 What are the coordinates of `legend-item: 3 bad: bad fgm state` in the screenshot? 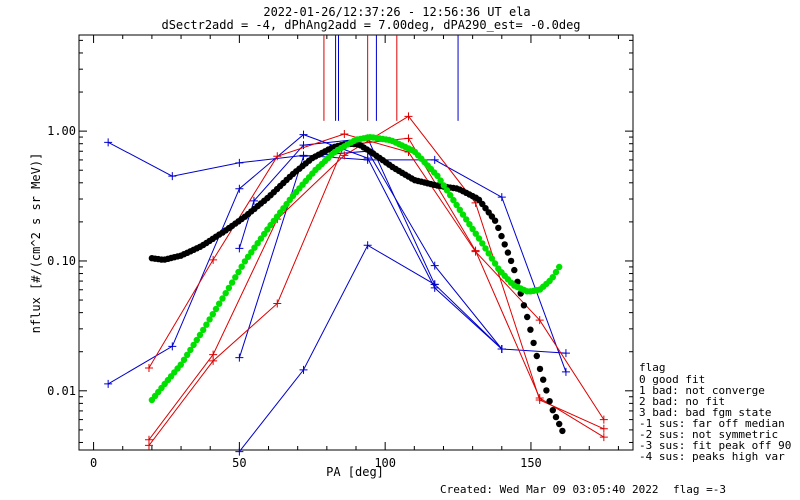 It's located at (705, 412).